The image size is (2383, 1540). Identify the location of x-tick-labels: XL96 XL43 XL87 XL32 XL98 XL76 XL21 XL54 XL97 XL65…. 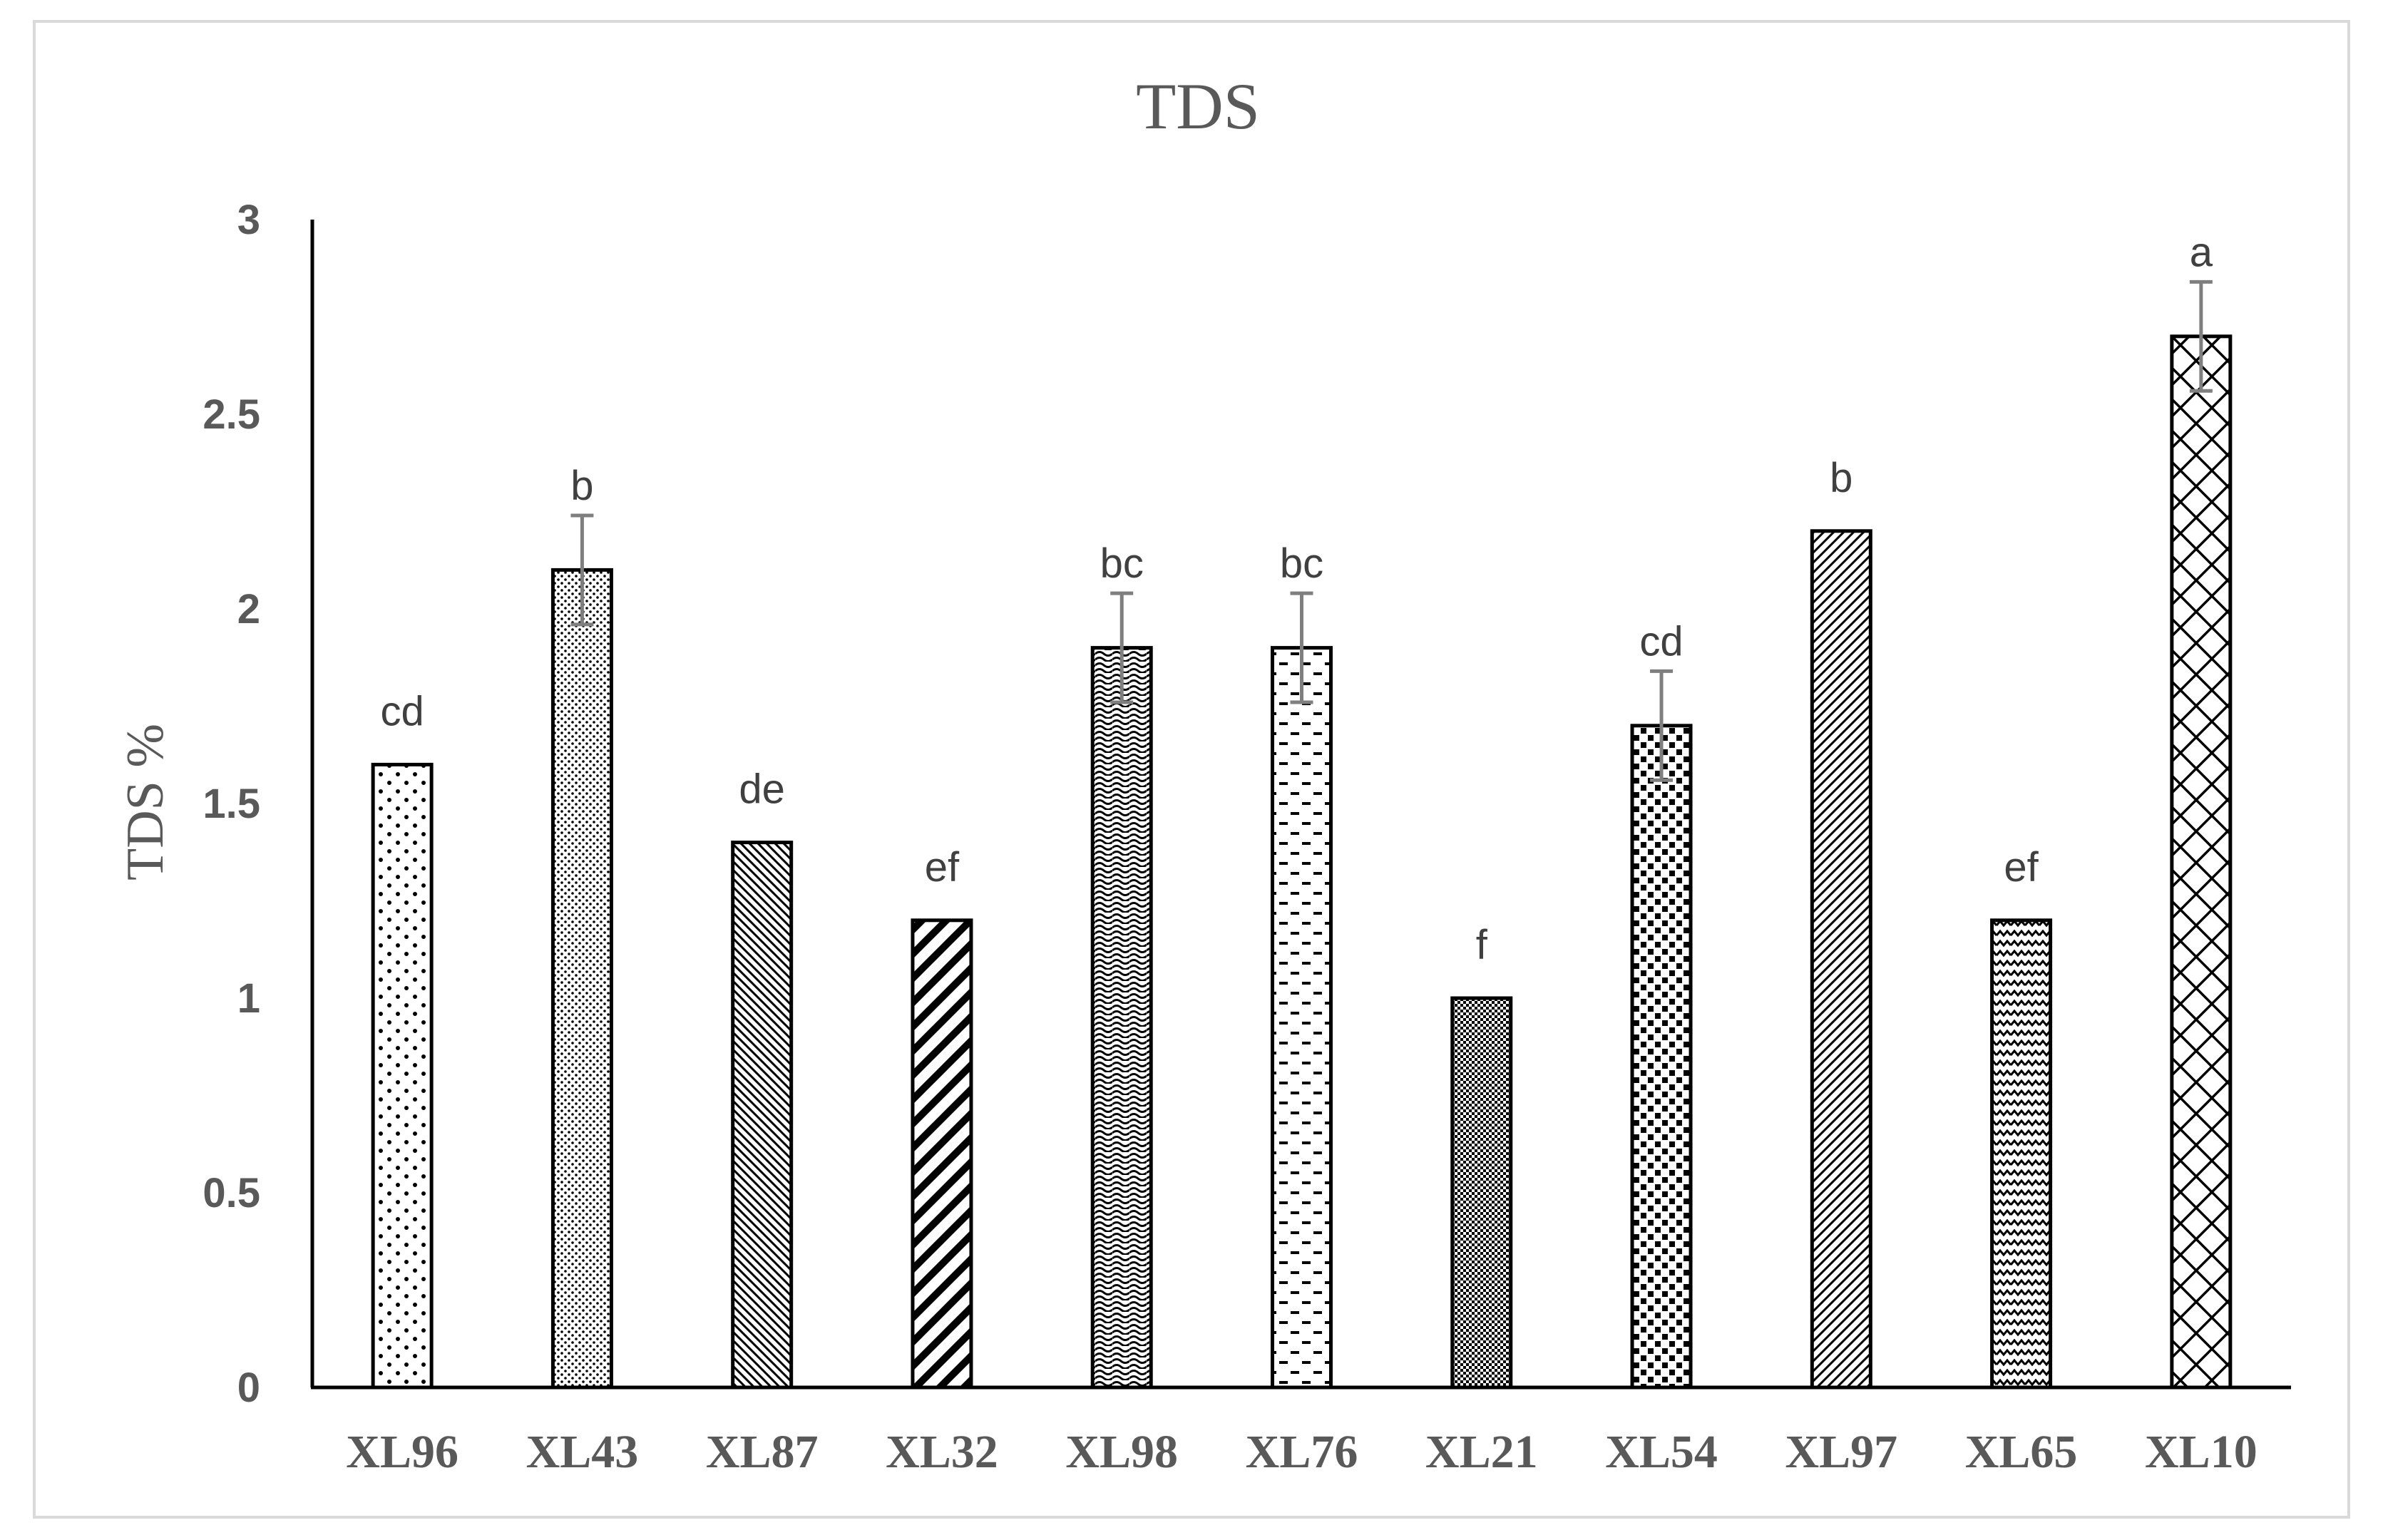
(1301, 1452).